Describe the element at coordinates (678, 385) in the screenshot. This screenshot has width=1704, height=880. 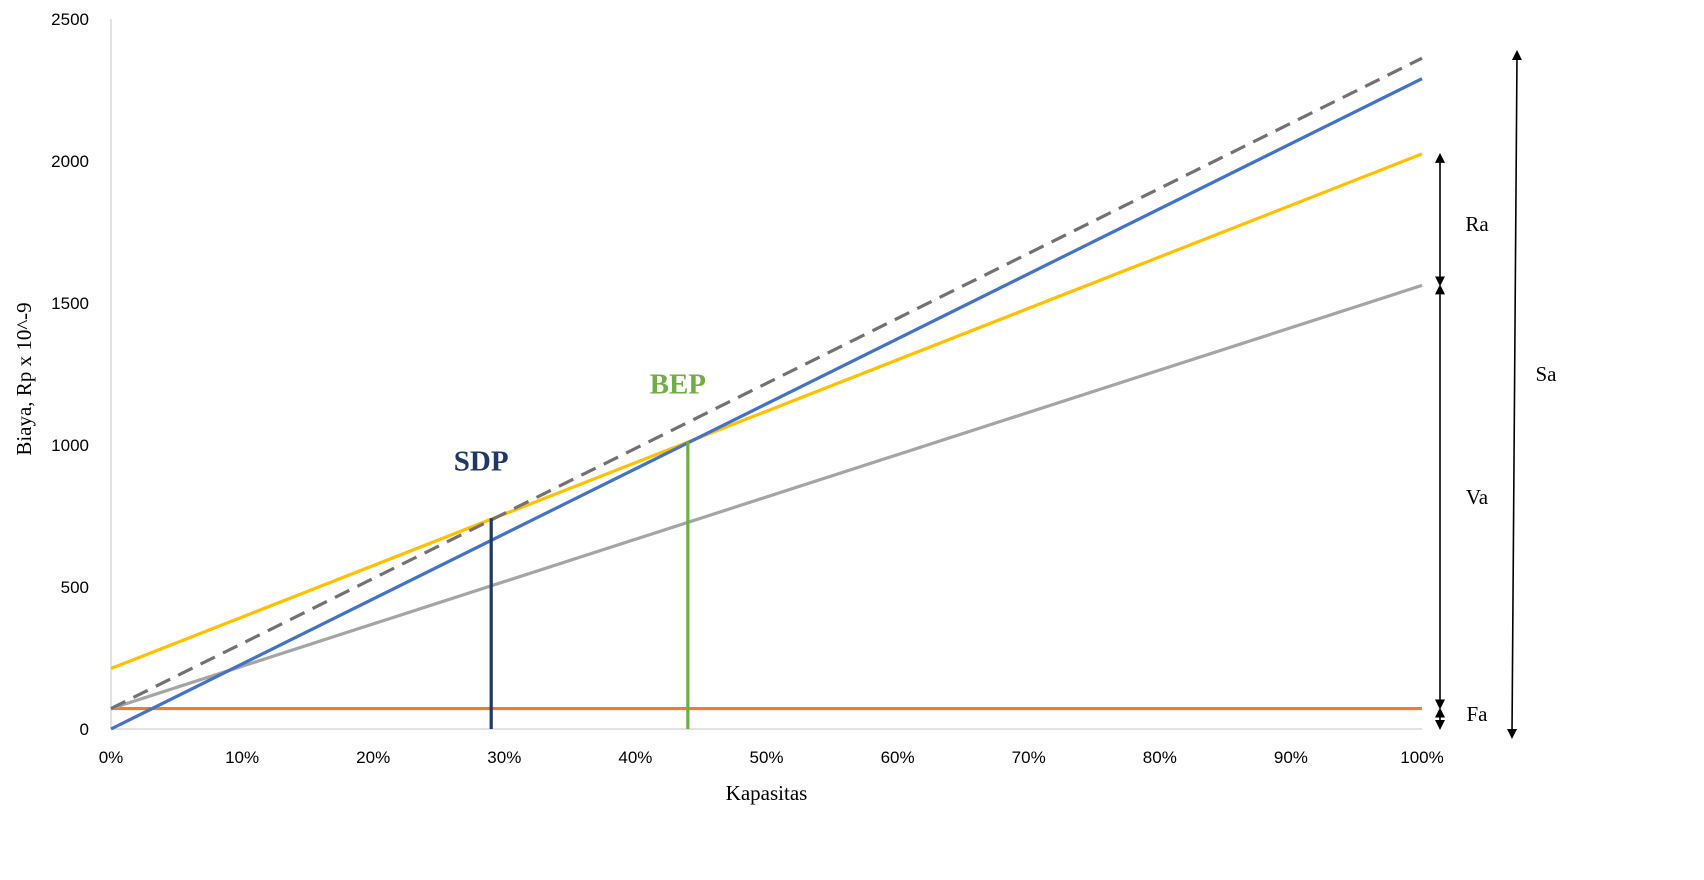
I see `bep-label: BEP` at that location.